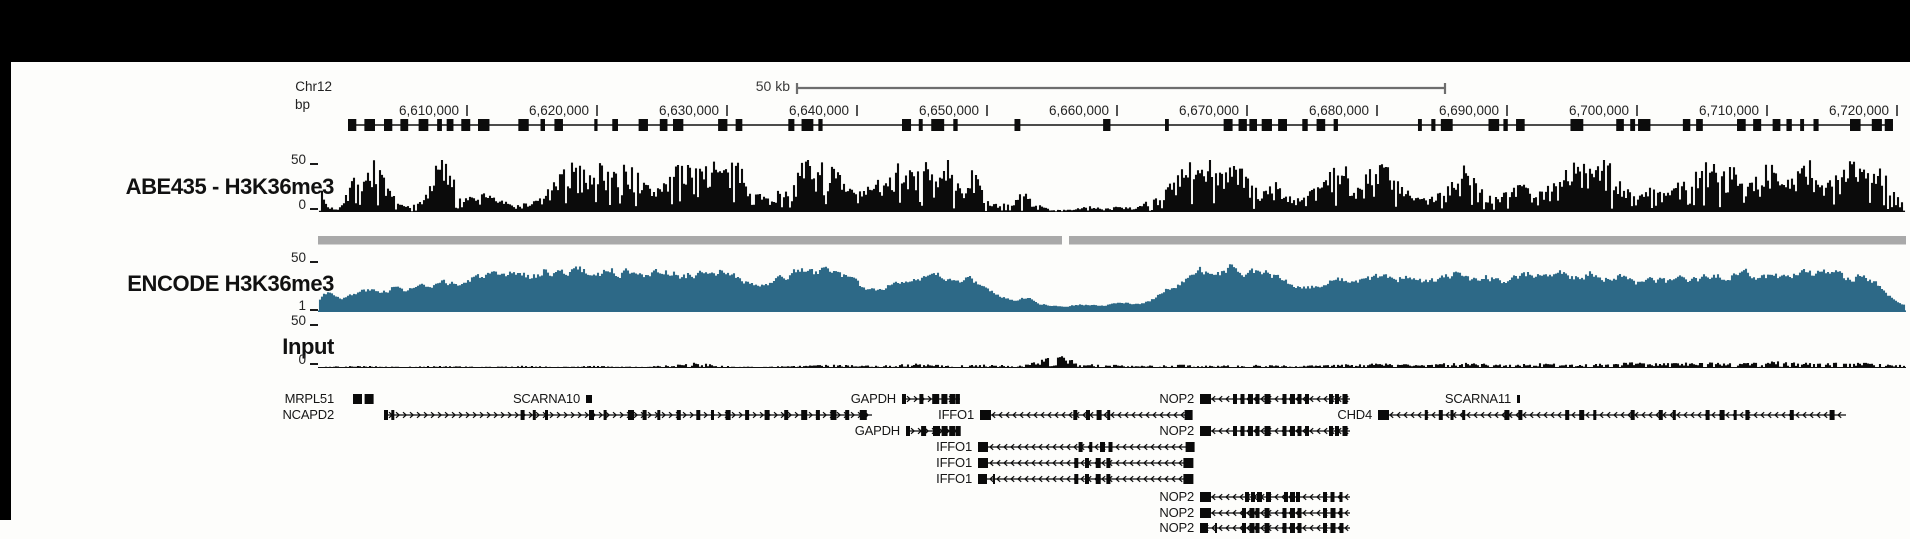 This screenshot has width=1910, height=539. What do you see at coordinates (5, 260) in the screenshot?
I see `left-black-bar` at bounding box center [5, 260].